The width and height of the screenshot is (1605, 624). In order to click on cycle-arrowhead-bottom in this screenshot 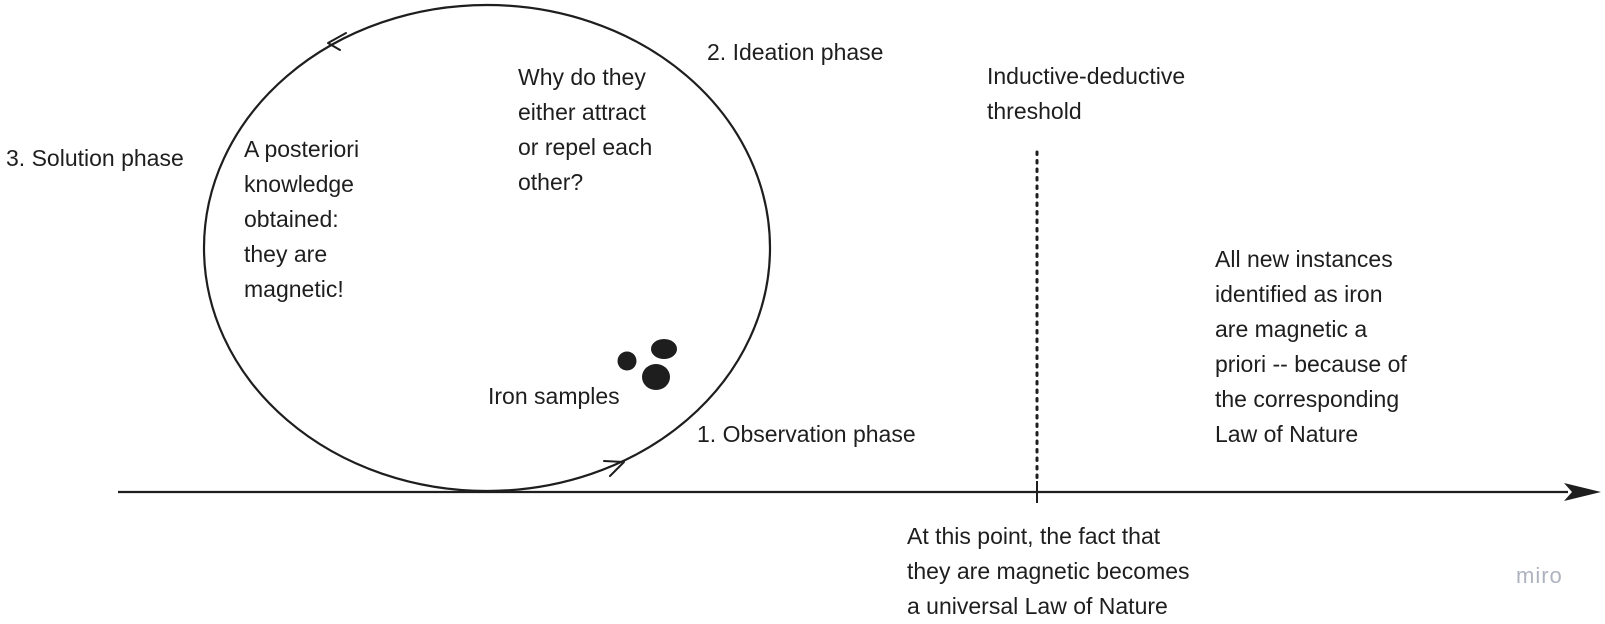, I will do `click(614, 468)`.